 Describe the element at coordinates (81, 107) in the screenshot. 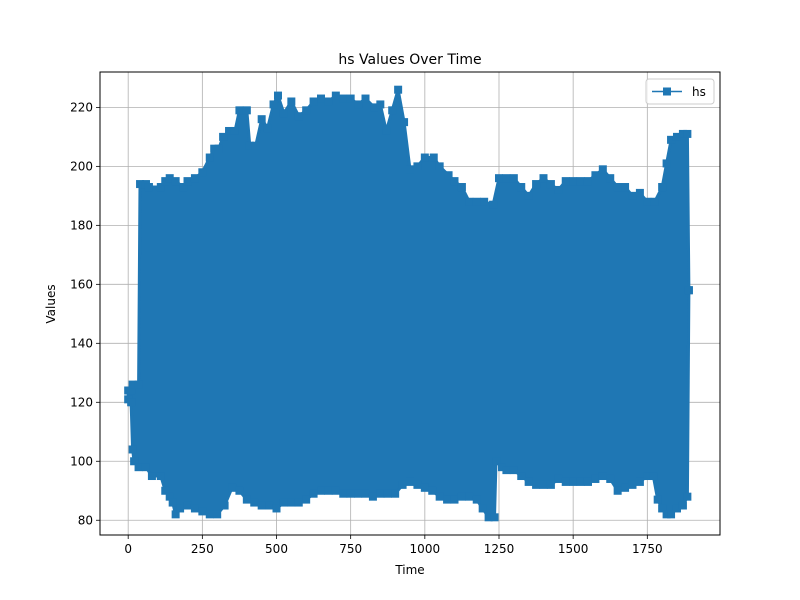

I see `y-tick-label: 220` at that location.